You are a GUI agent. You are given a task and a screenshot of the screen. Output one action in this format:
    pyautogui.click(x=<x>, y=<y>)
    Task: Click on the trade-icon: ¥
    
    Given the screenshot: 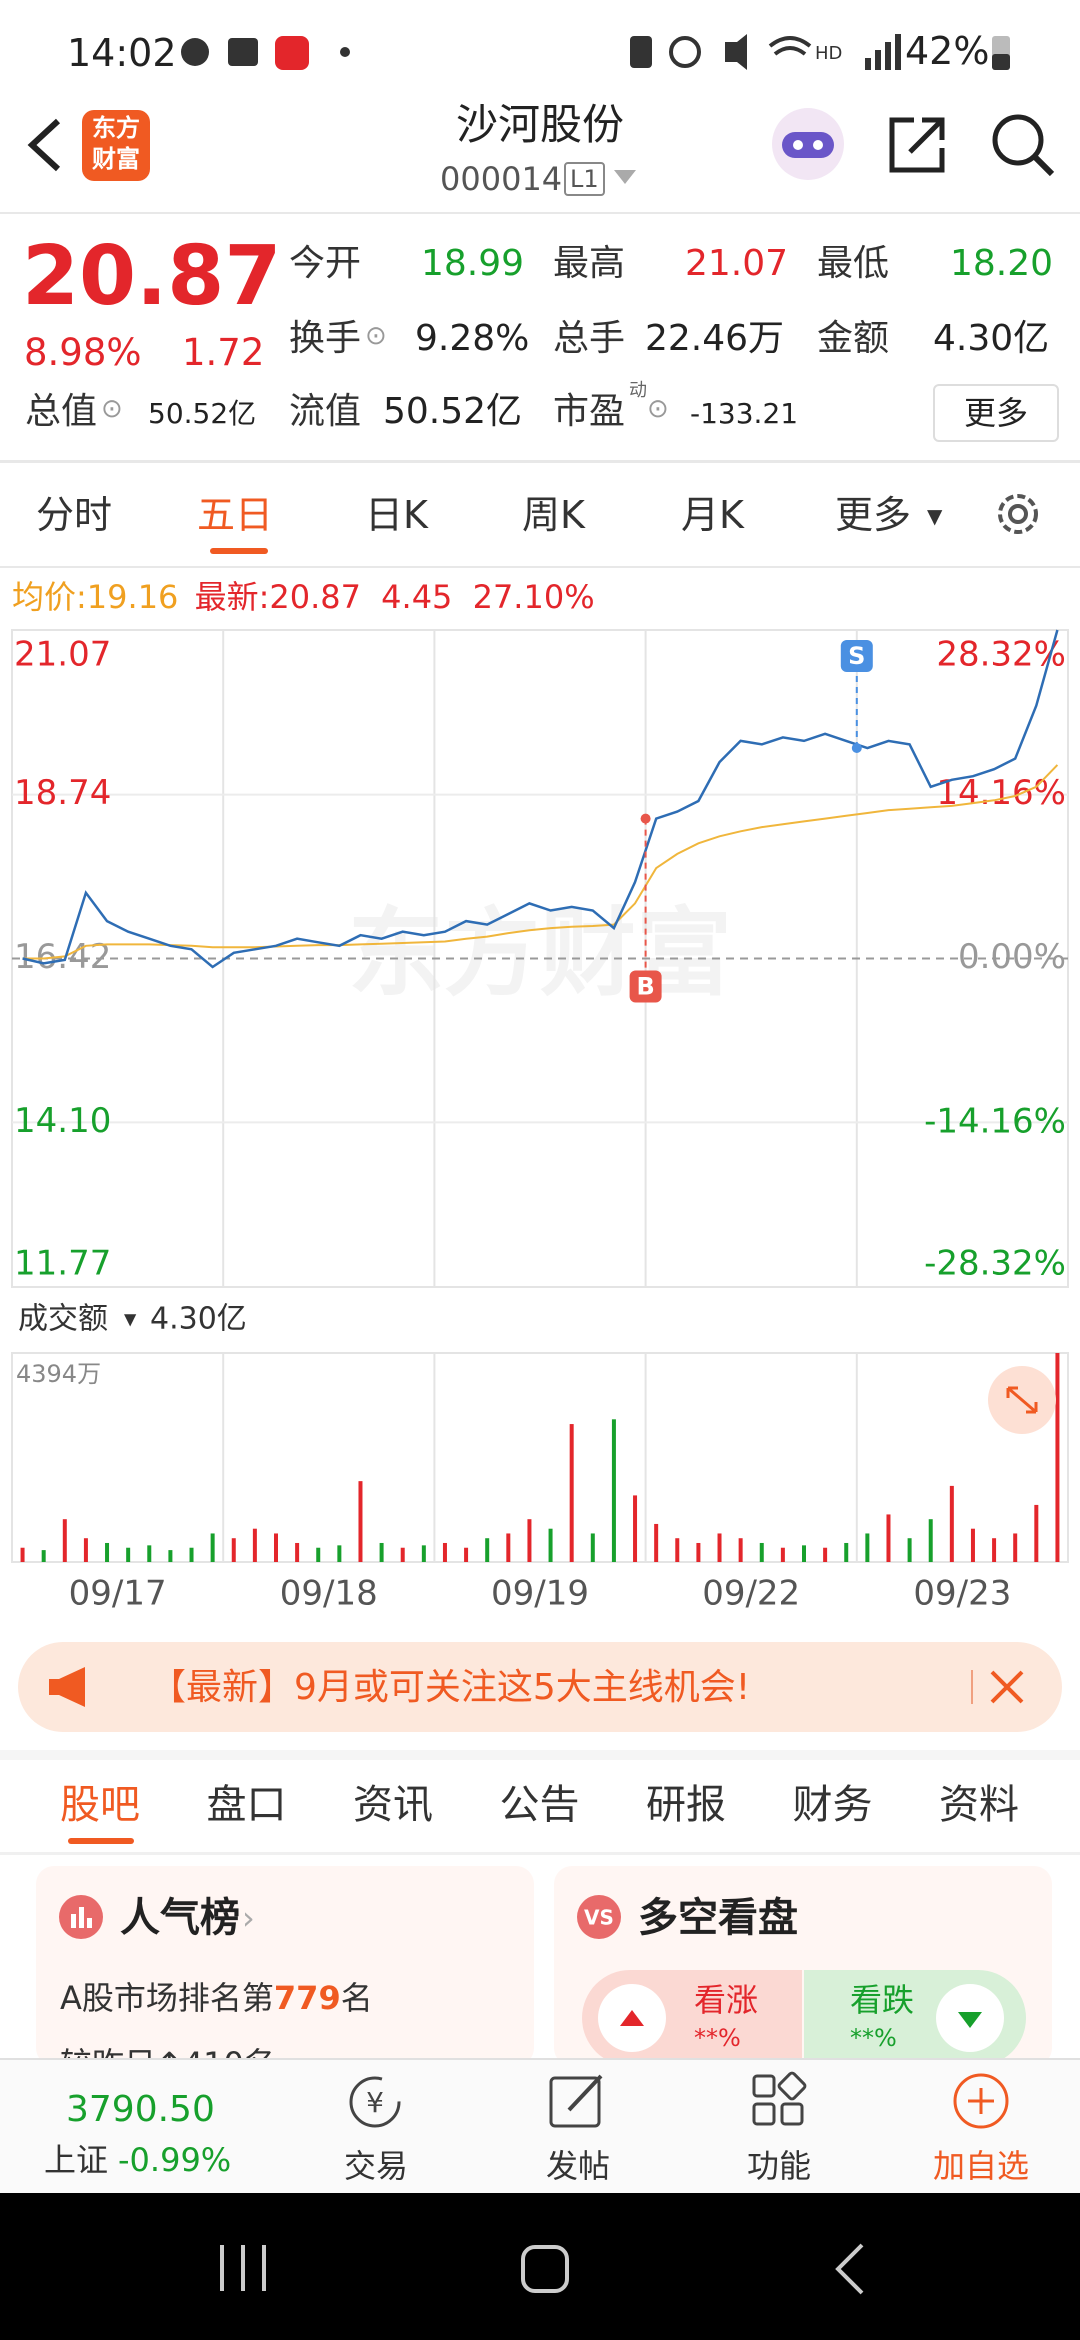 What is the action you would take?
    pyautogui.click(x=375, y=2102)
    